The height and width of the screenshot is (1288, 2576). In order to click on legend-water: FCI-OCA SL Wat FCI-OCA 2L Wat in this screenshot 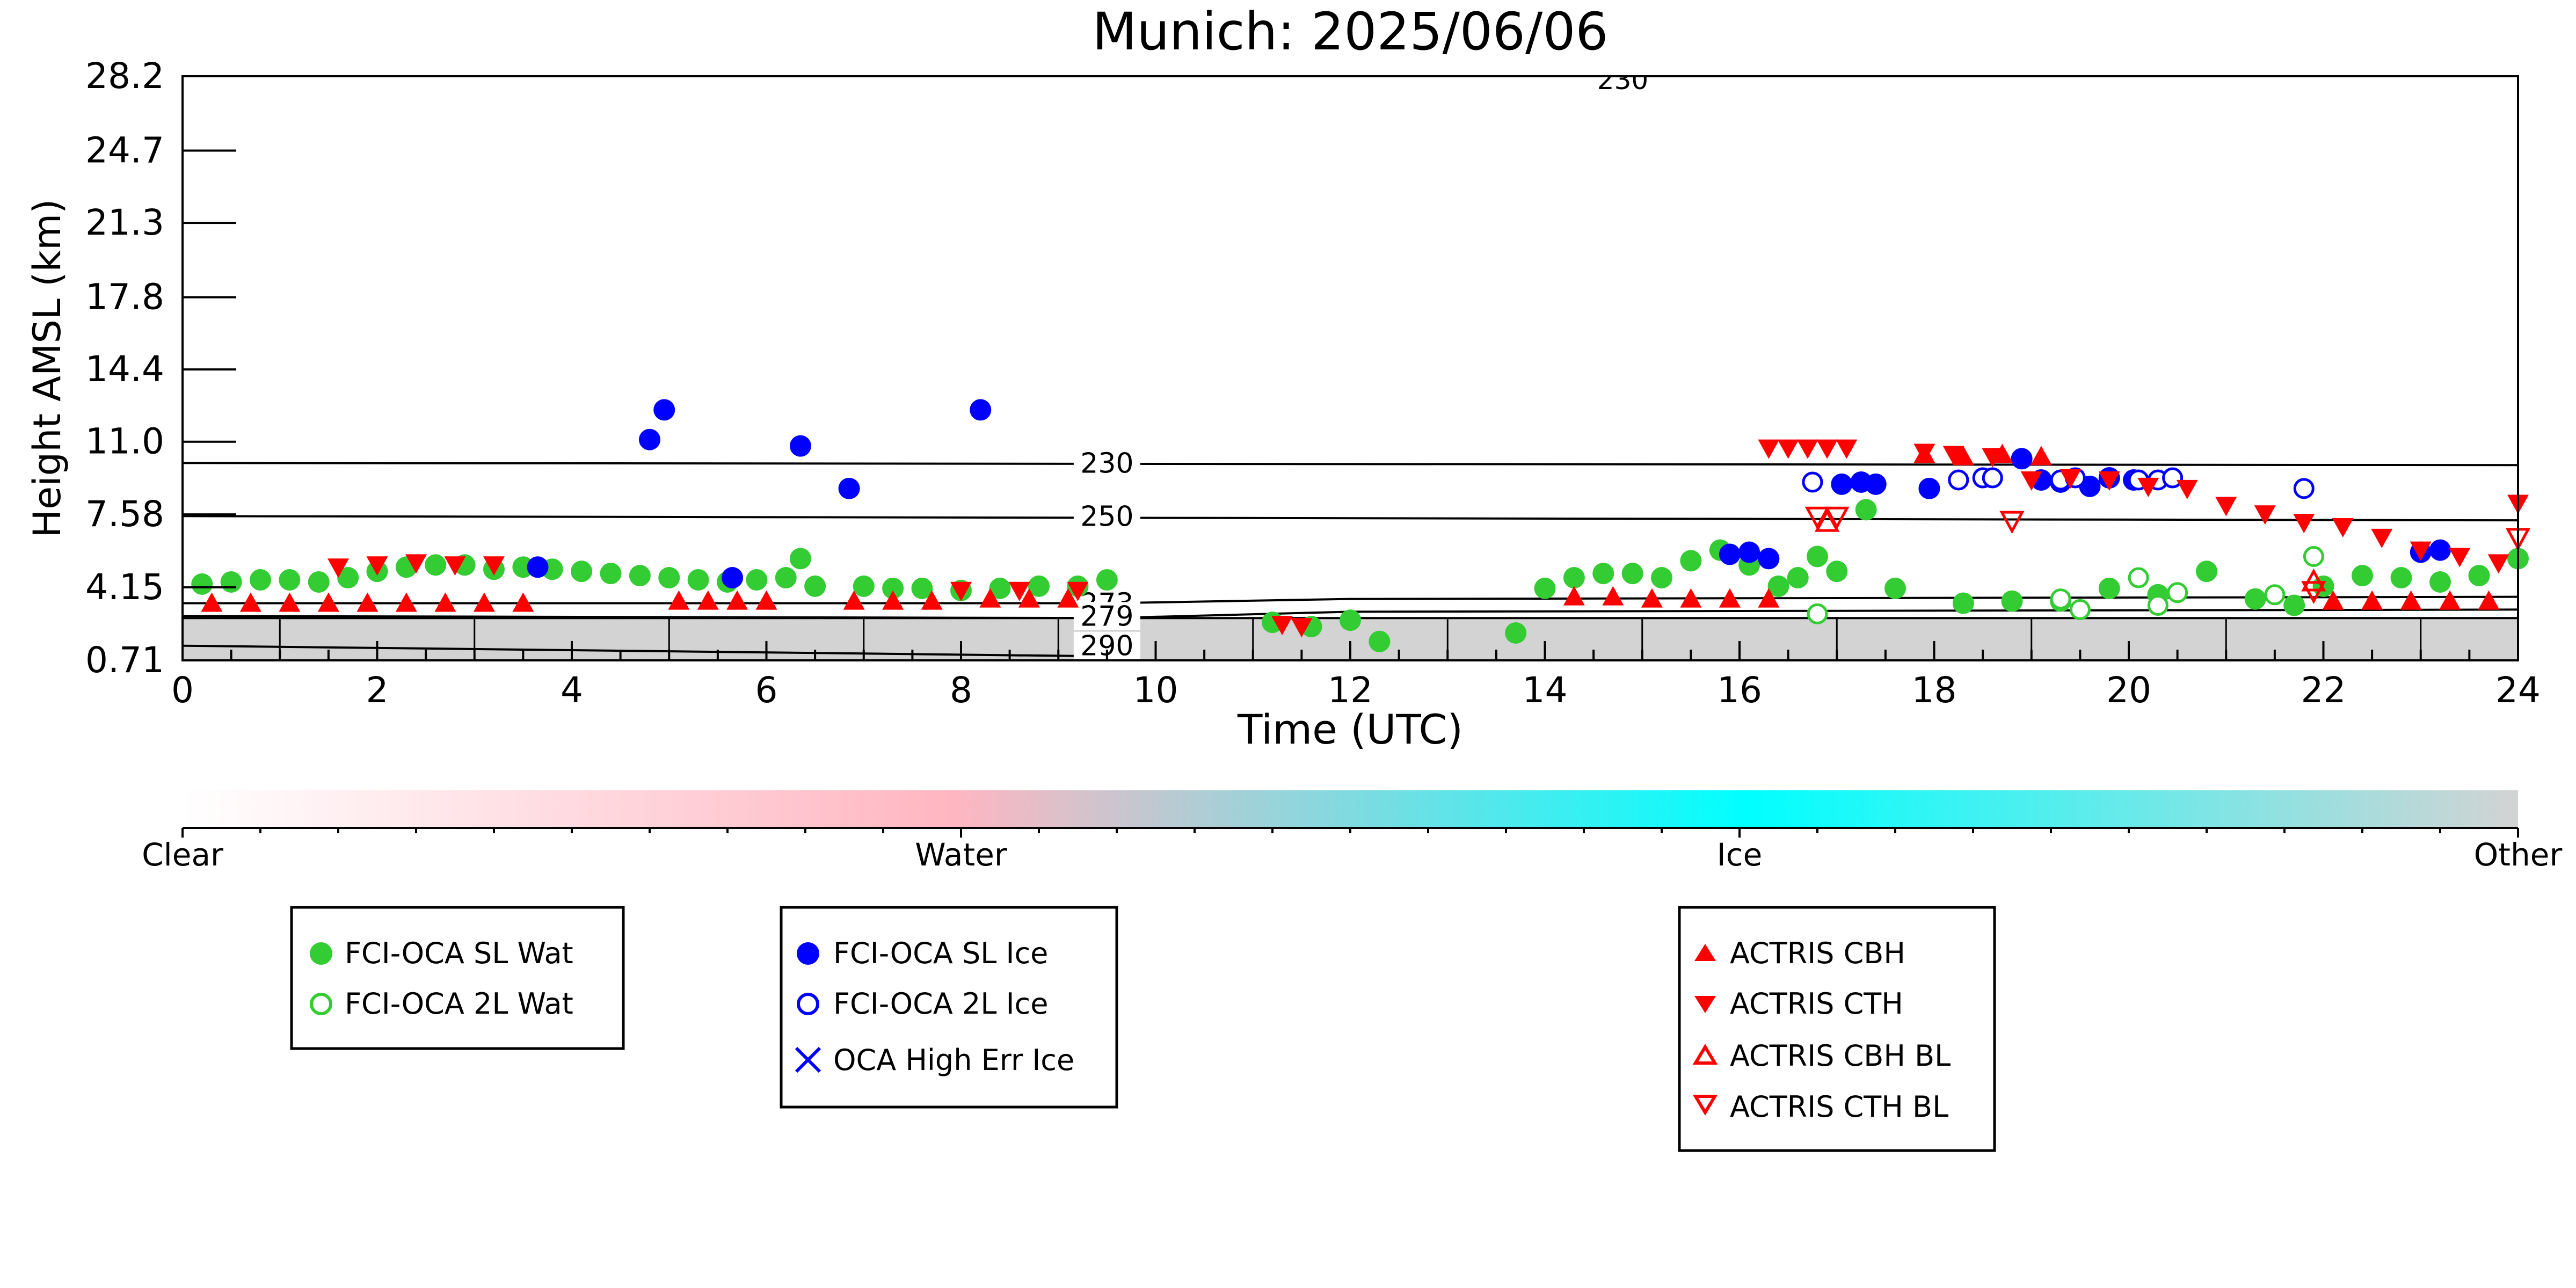, I will do `click(457, 978)`.